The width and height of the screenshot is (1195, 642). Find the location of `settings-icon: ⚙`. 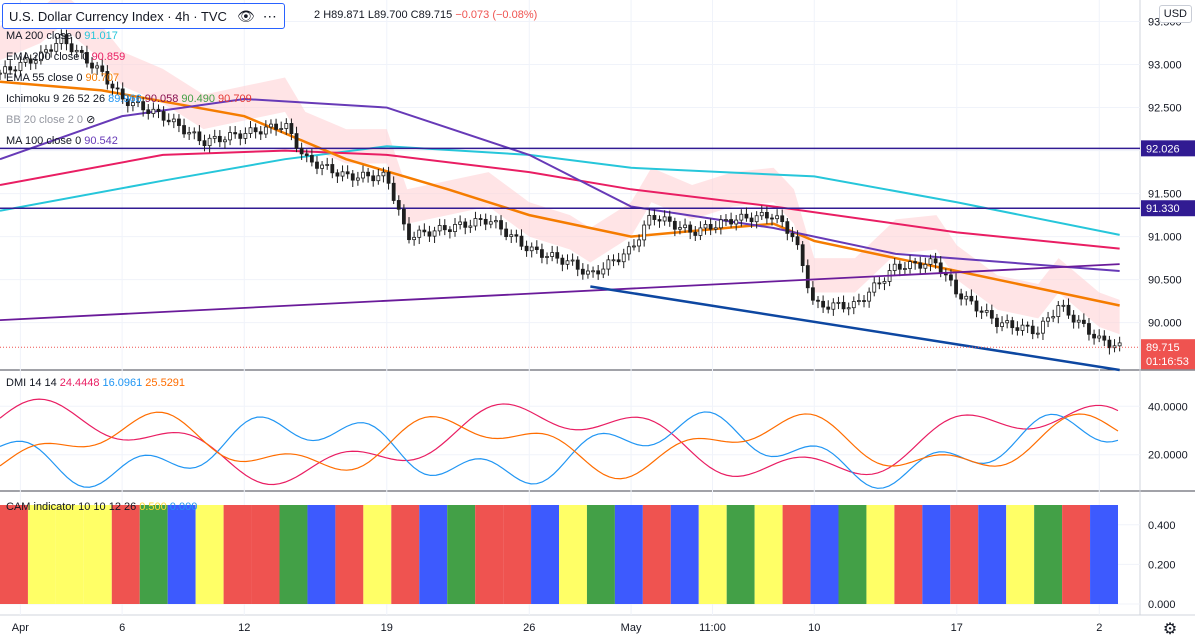

settings-icon: ⚙ is located at coordinates (1170, 629).